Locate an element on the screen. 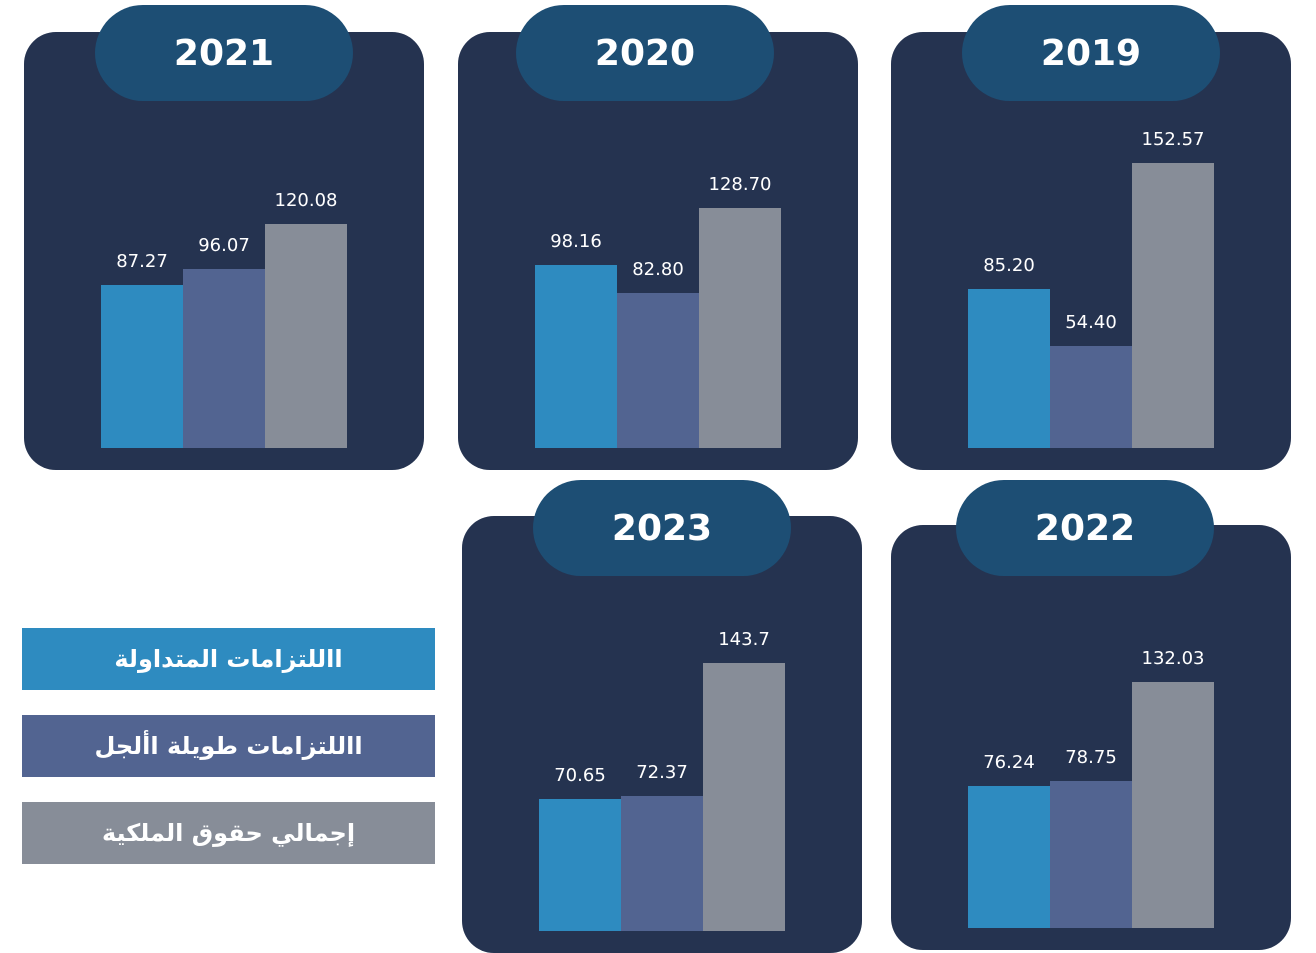 This screenshot has width=1316, height=953. value-label: 143.7 is located at coordinates (744, 639).